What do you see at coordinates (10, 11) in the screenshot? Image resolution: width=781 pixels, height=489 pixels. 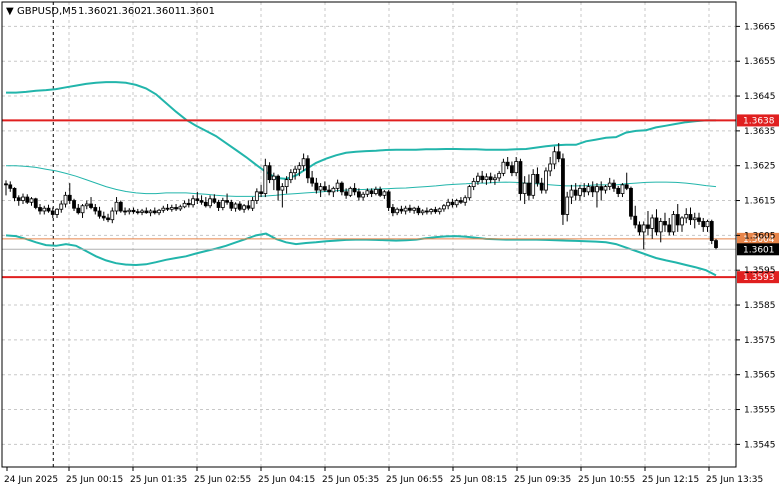 I see `symbol-dropdown-icon: ▼` at bounding box center [10, 11].